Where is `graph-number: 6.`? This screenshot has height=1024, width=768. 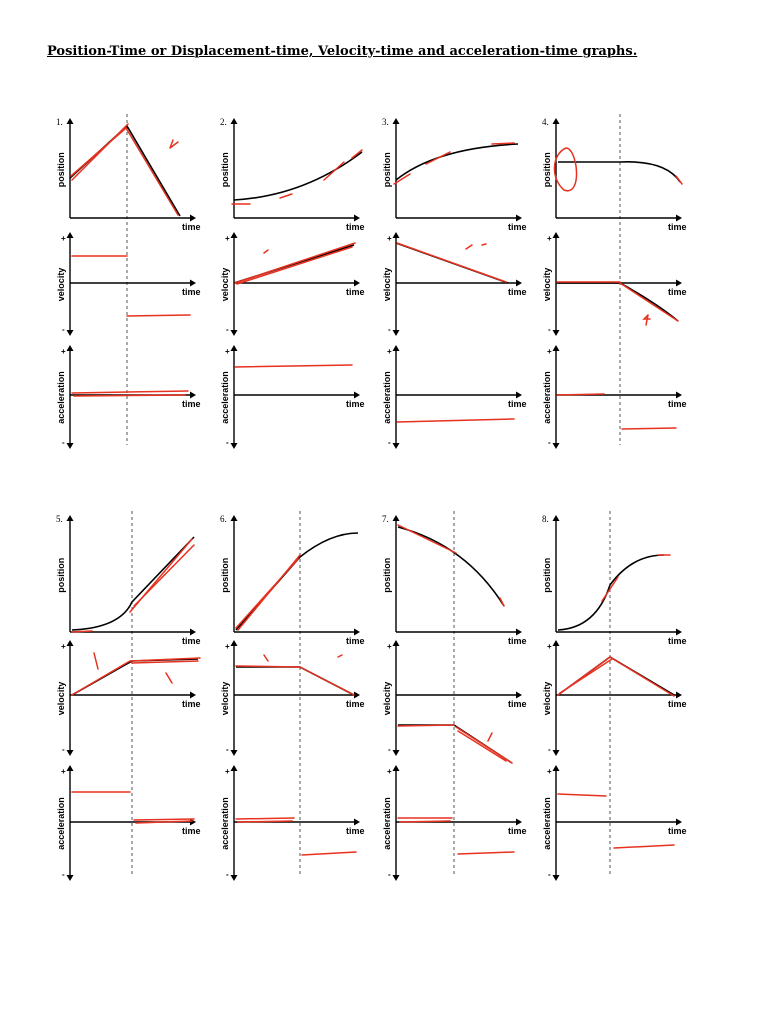
graph-number: 6. is located at coordinates (223, 519).